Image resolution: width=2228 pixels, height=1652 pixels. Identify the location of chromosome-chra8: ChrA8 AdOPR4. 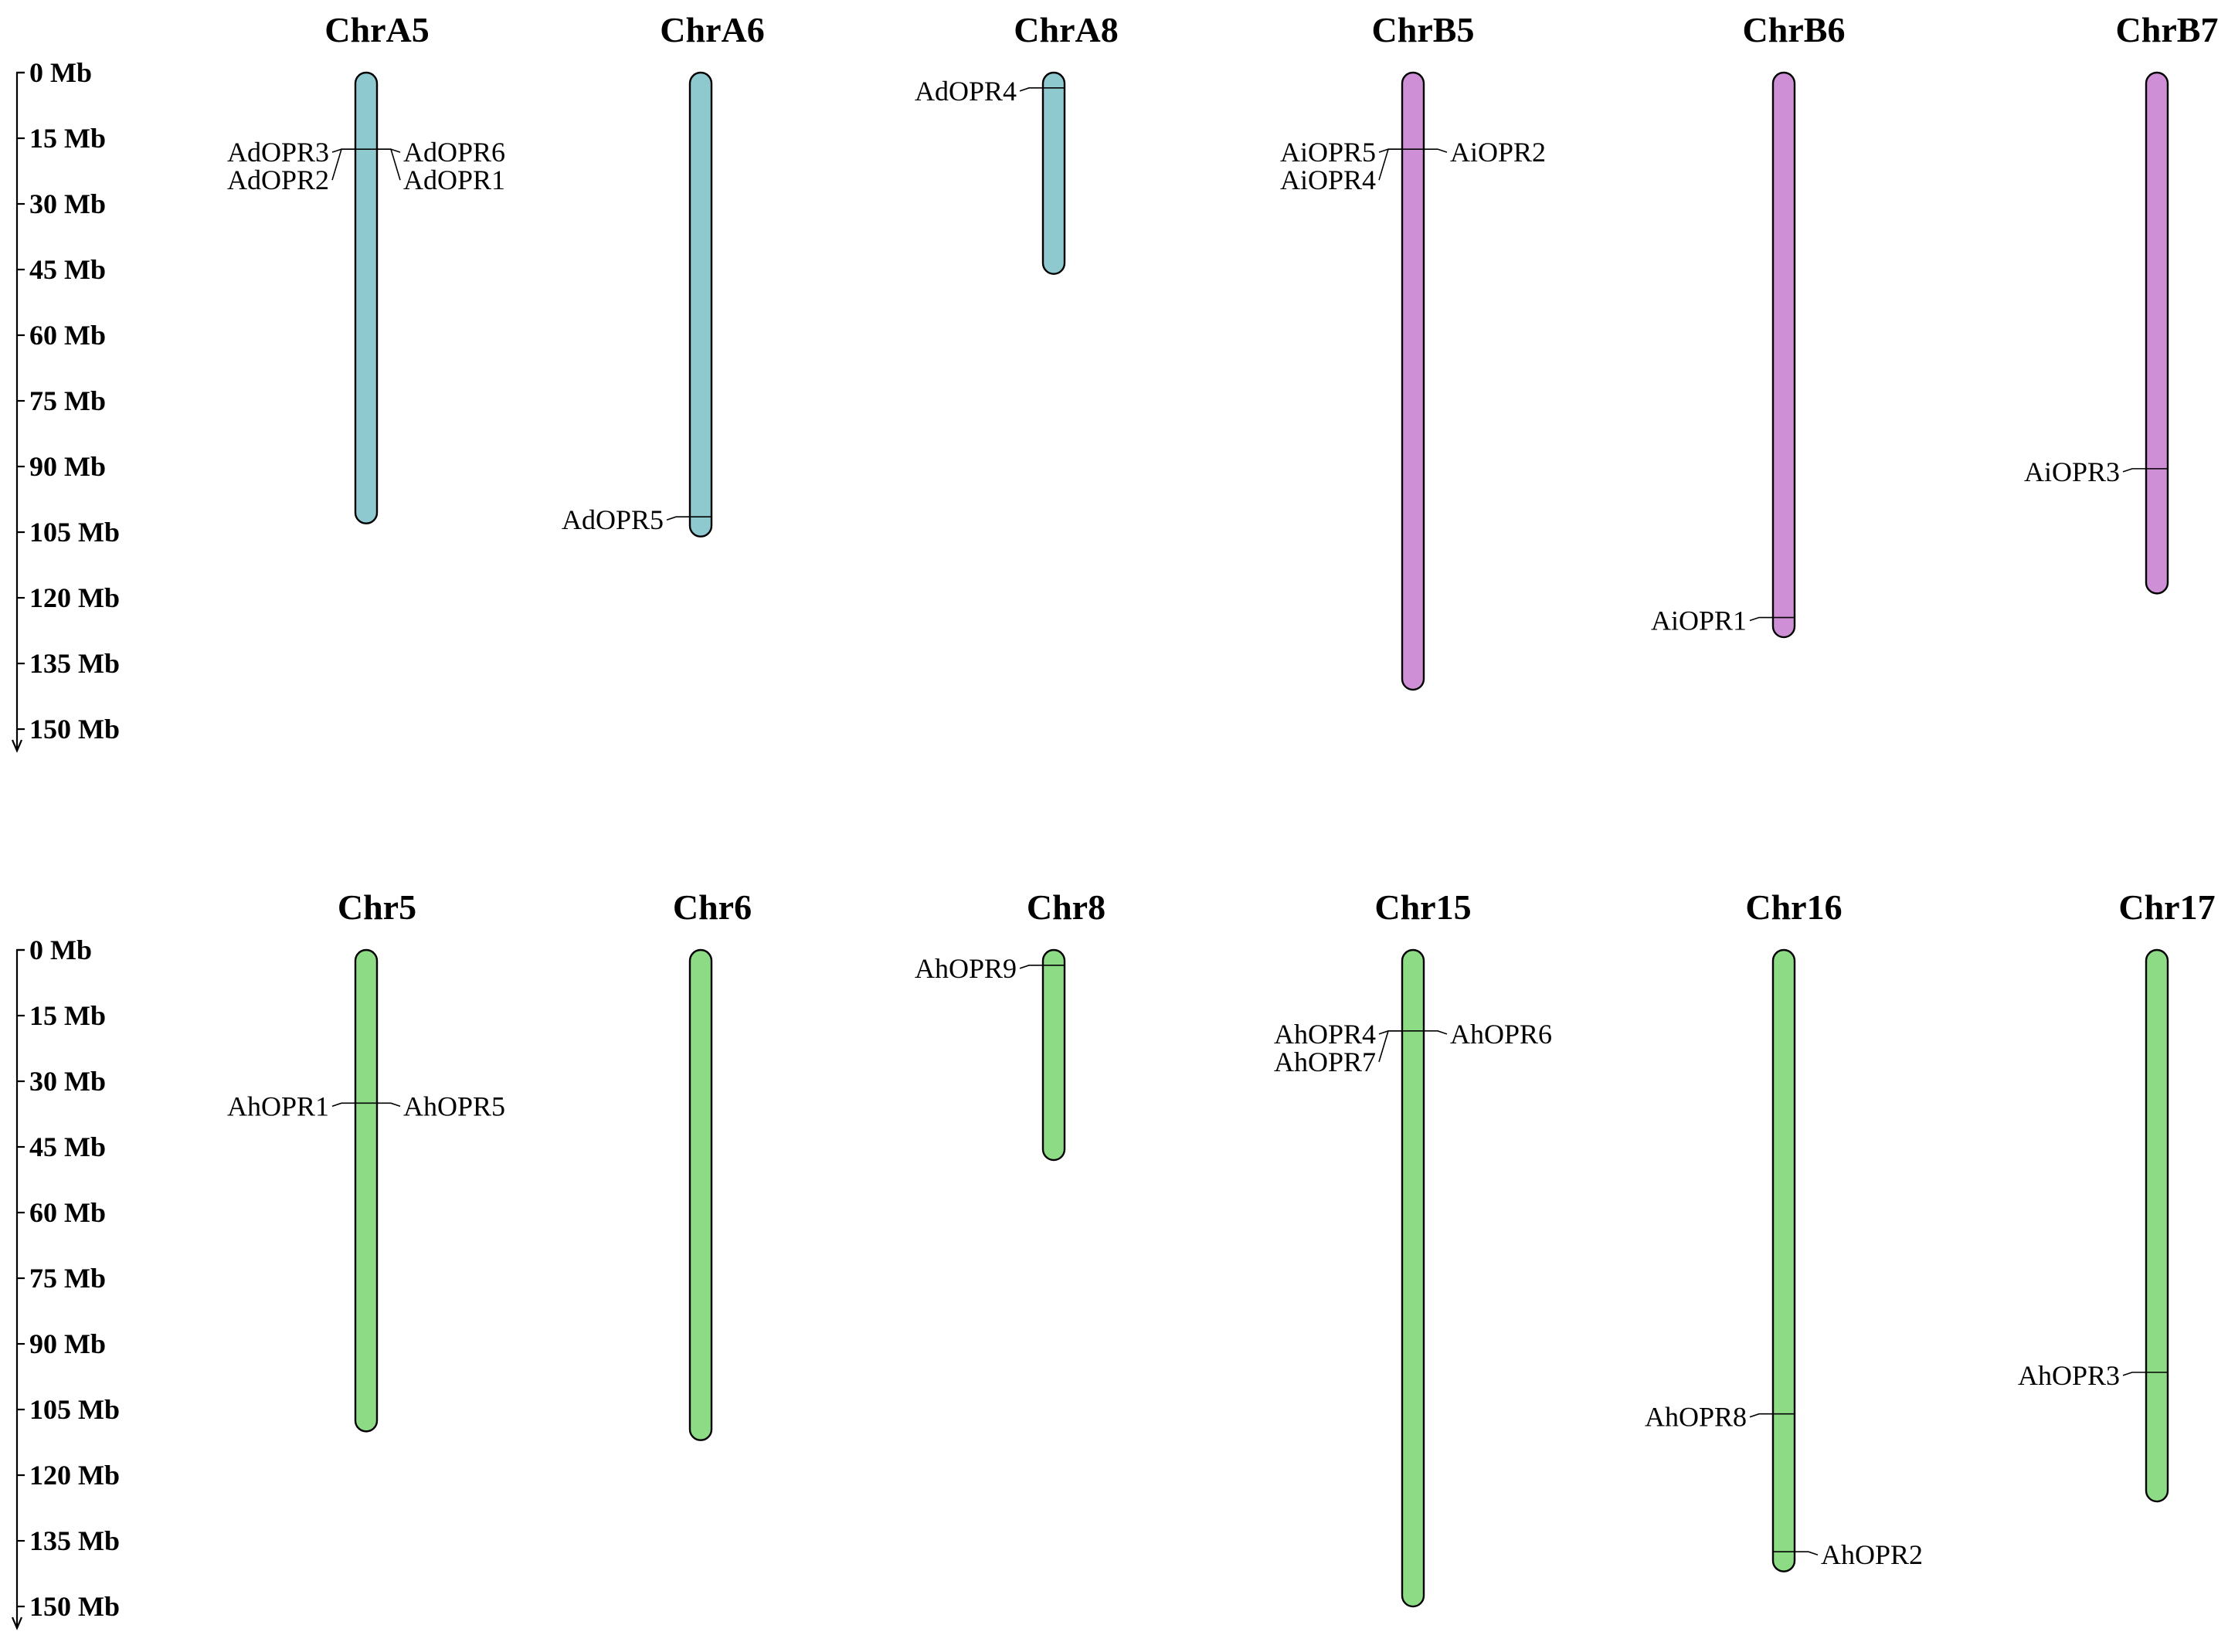
(1017, 142).